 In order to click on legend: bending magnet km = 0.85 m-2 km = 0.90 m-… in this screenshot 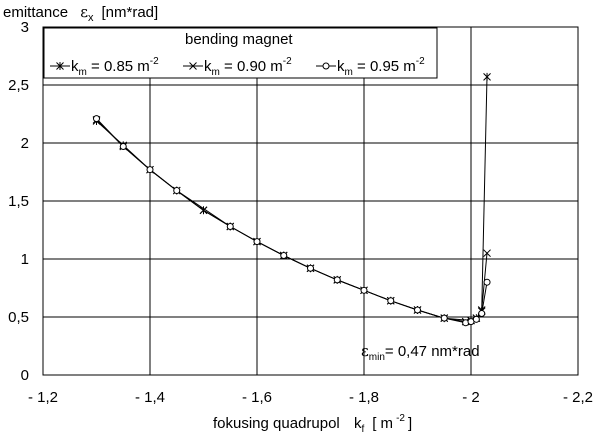, I will do `click(240, 53)`.